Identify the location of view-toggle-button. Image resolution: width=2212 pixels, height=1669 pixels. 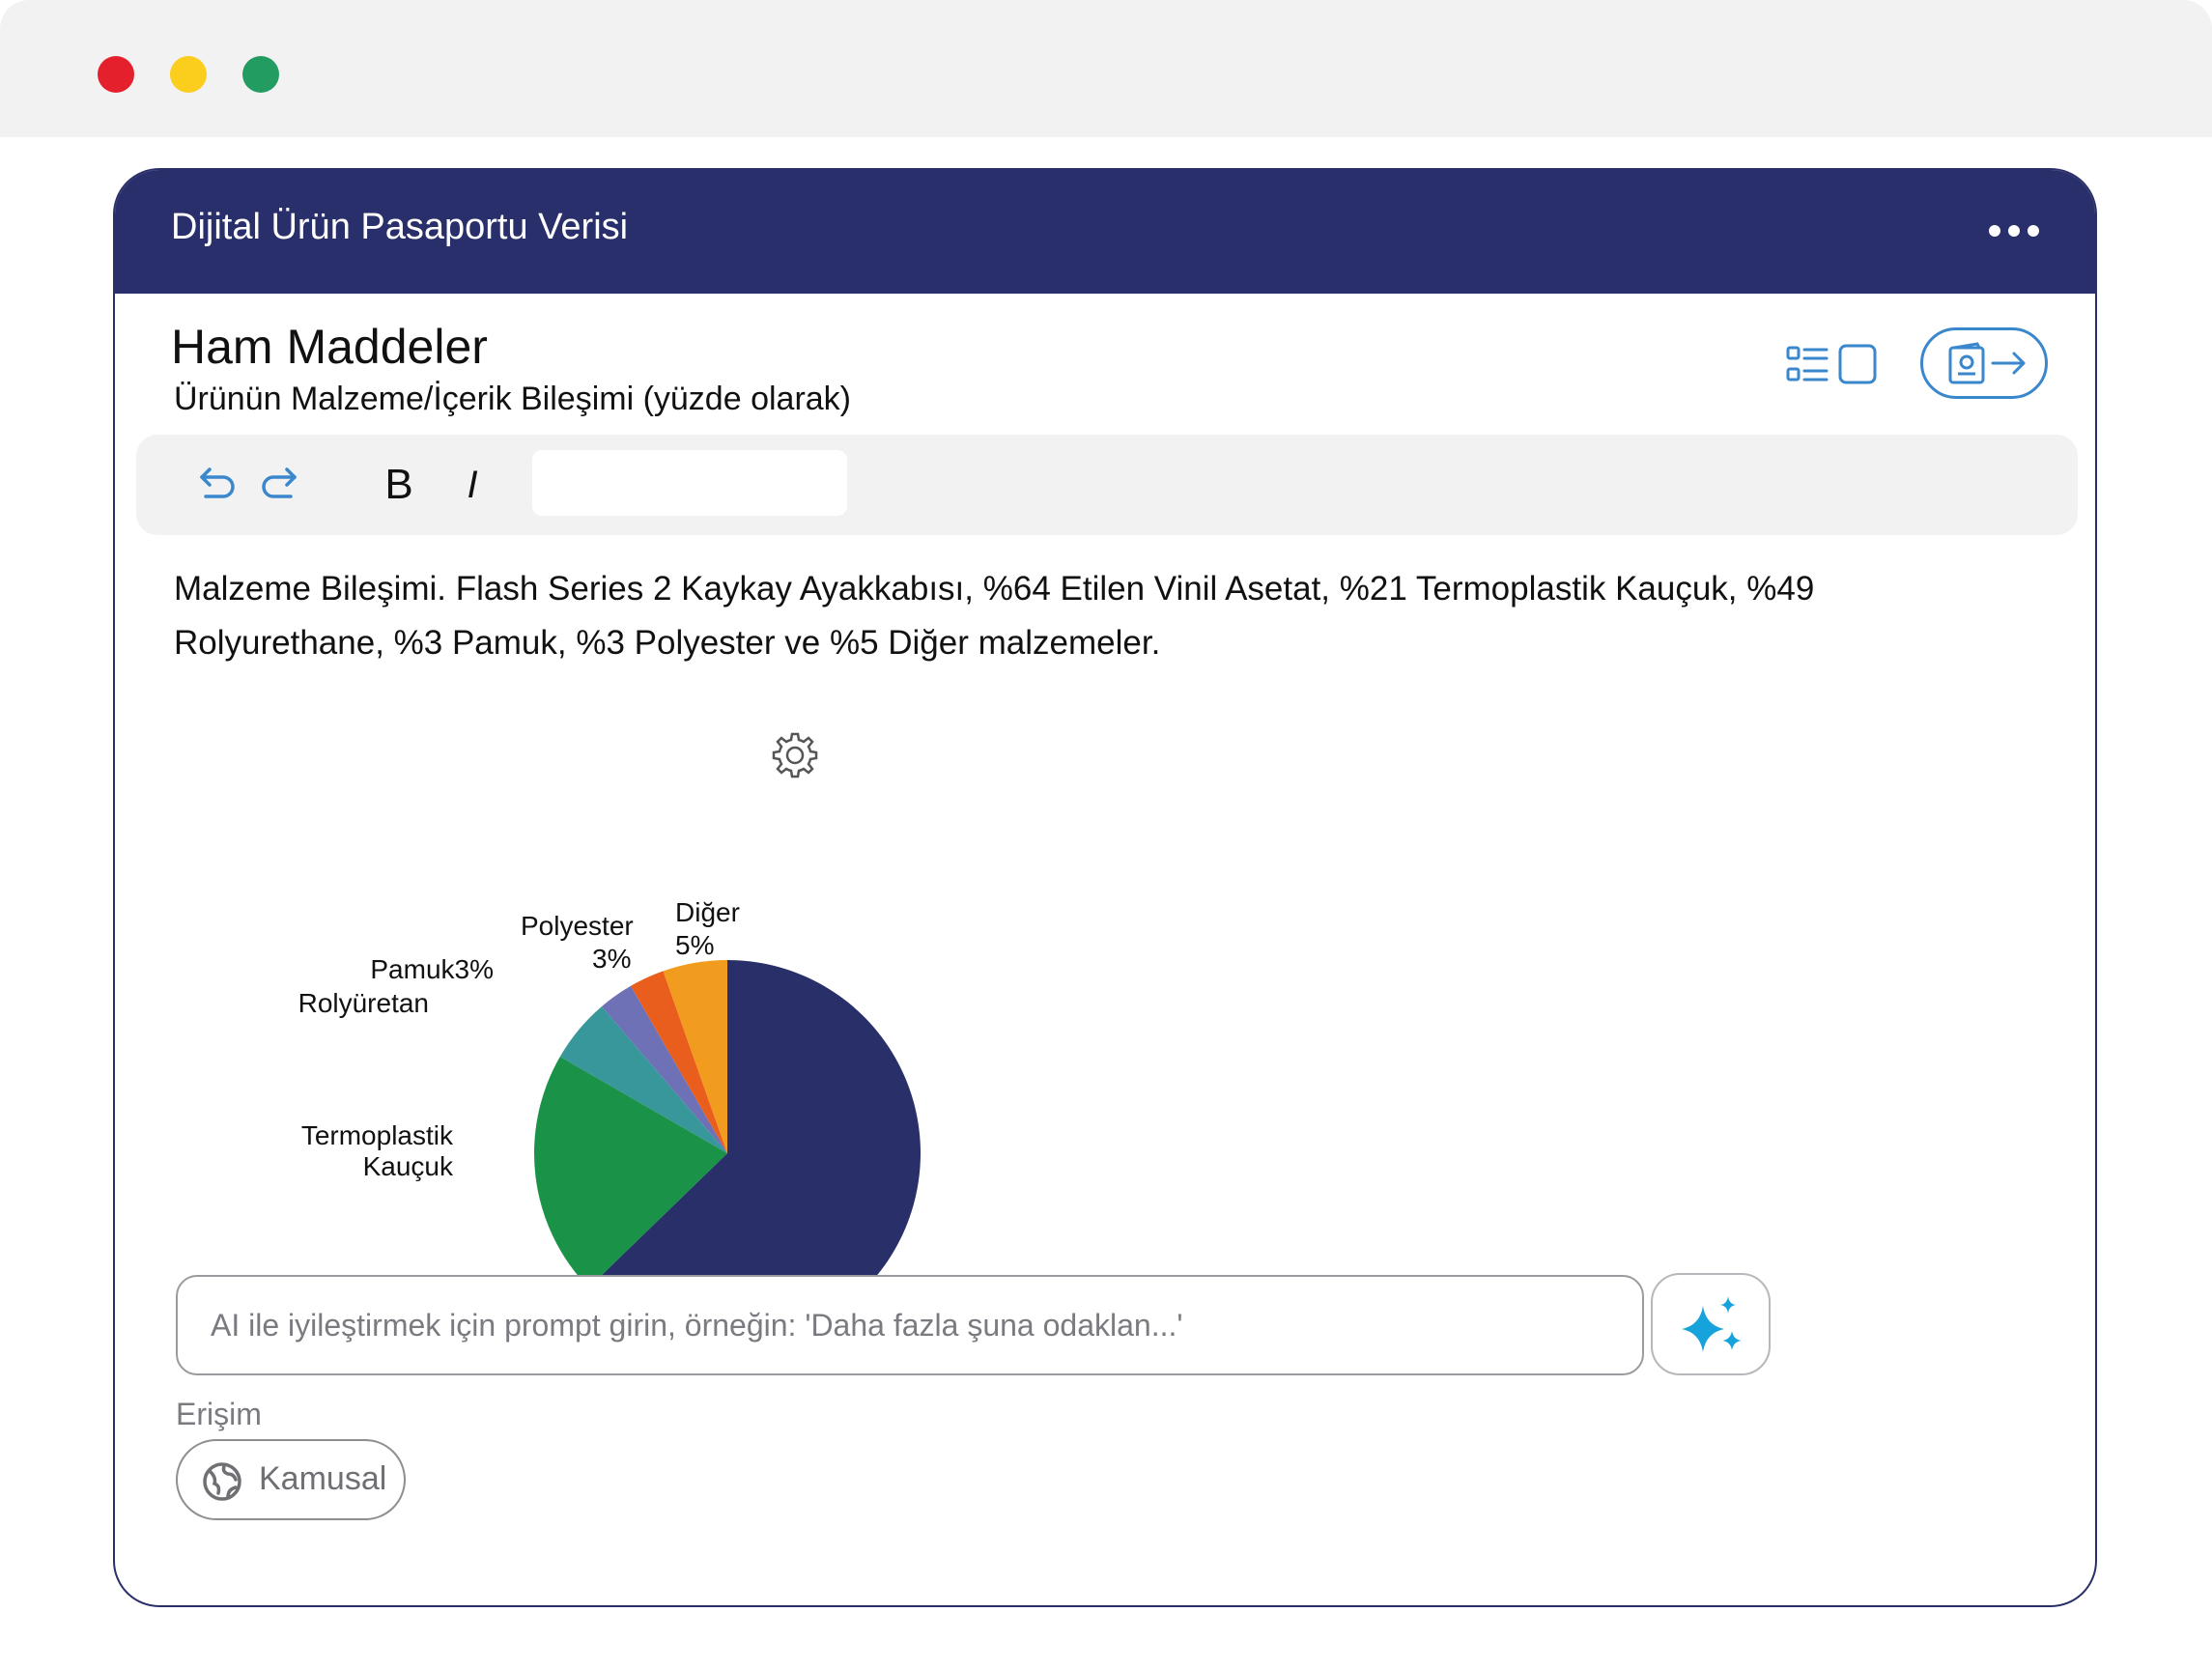
(1832, 365).